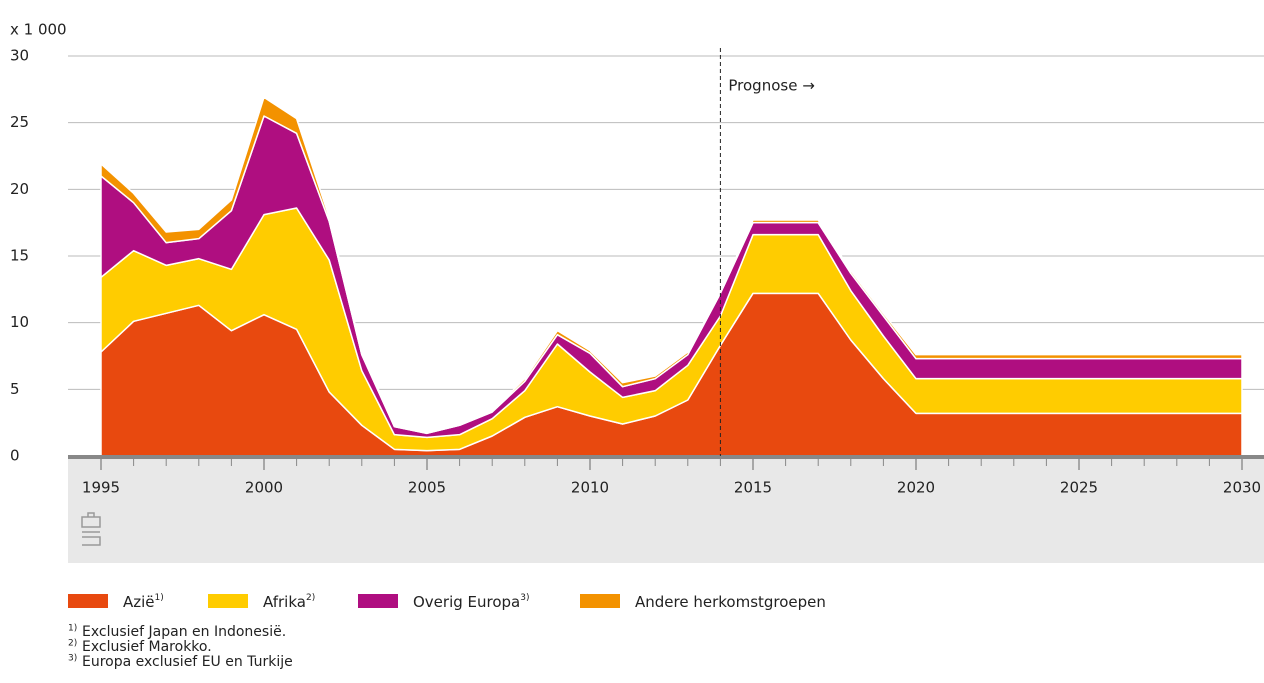  I want to click on y-tick-label: 15, so click(19, 256).